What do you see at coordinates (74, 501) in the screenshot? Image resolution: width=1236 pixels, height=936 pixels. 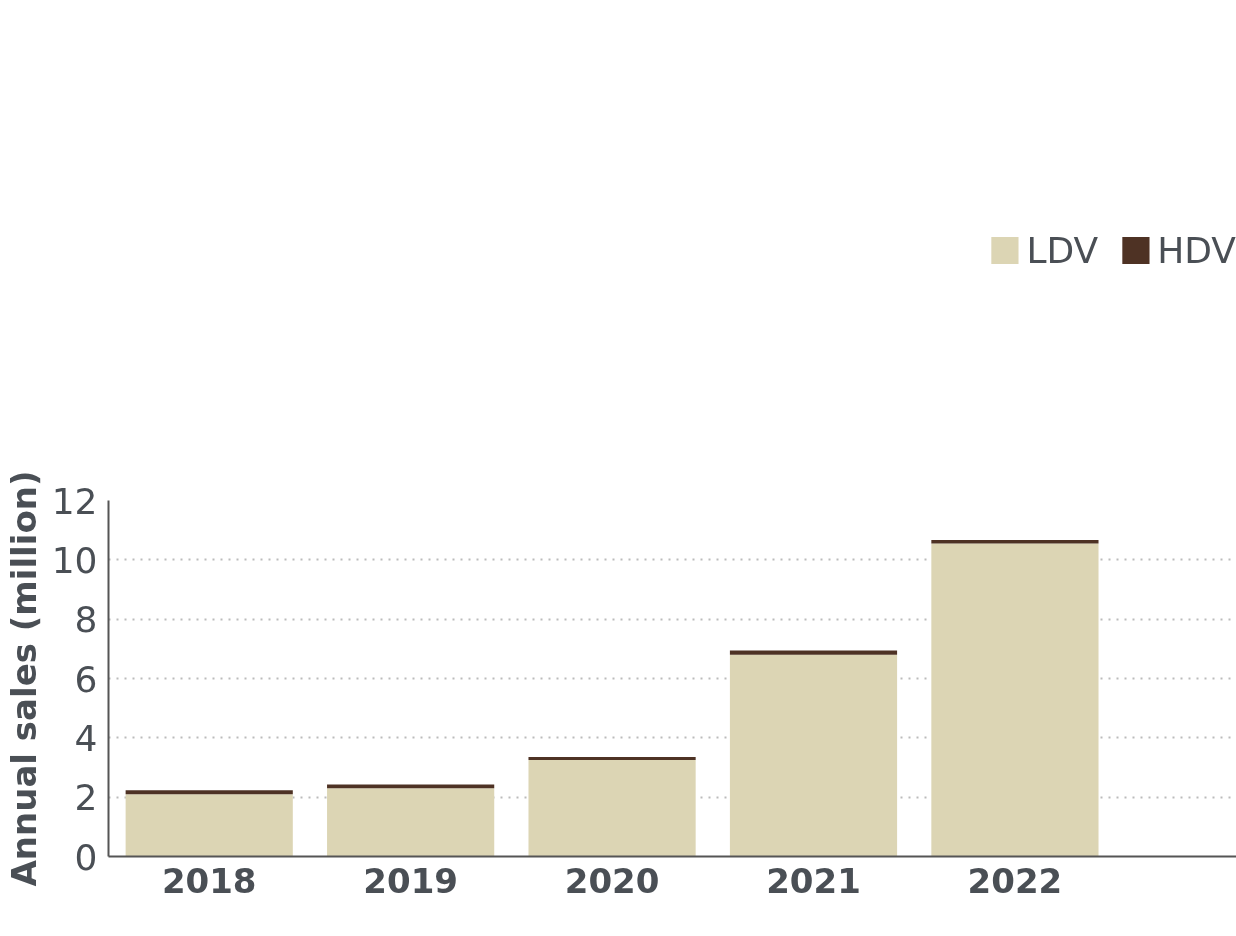 I see `y-tick-label: 12` at bounding box center [74, 501].